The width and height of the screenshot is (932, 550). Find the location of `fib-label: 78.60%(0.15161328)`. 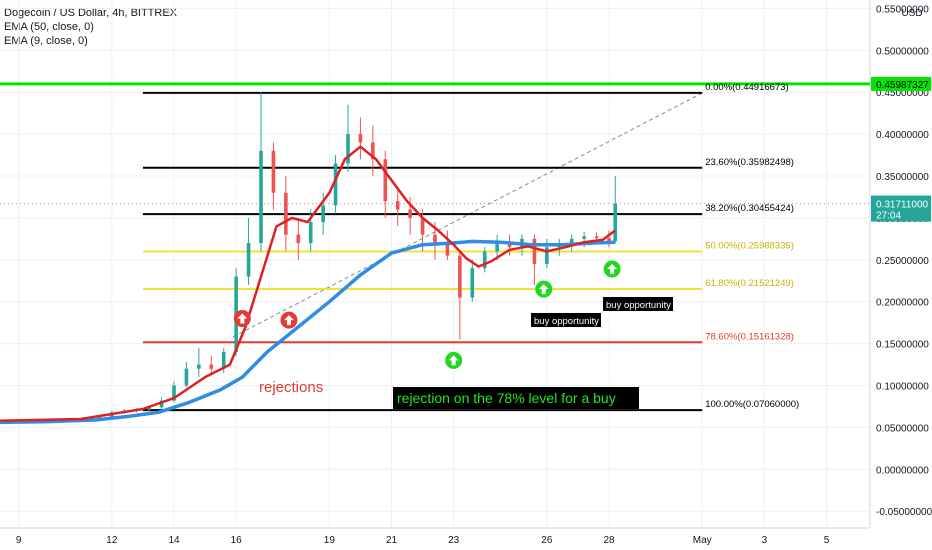

fib-label: 78.60%(0.15161328) is located at coordinates (749, 336).